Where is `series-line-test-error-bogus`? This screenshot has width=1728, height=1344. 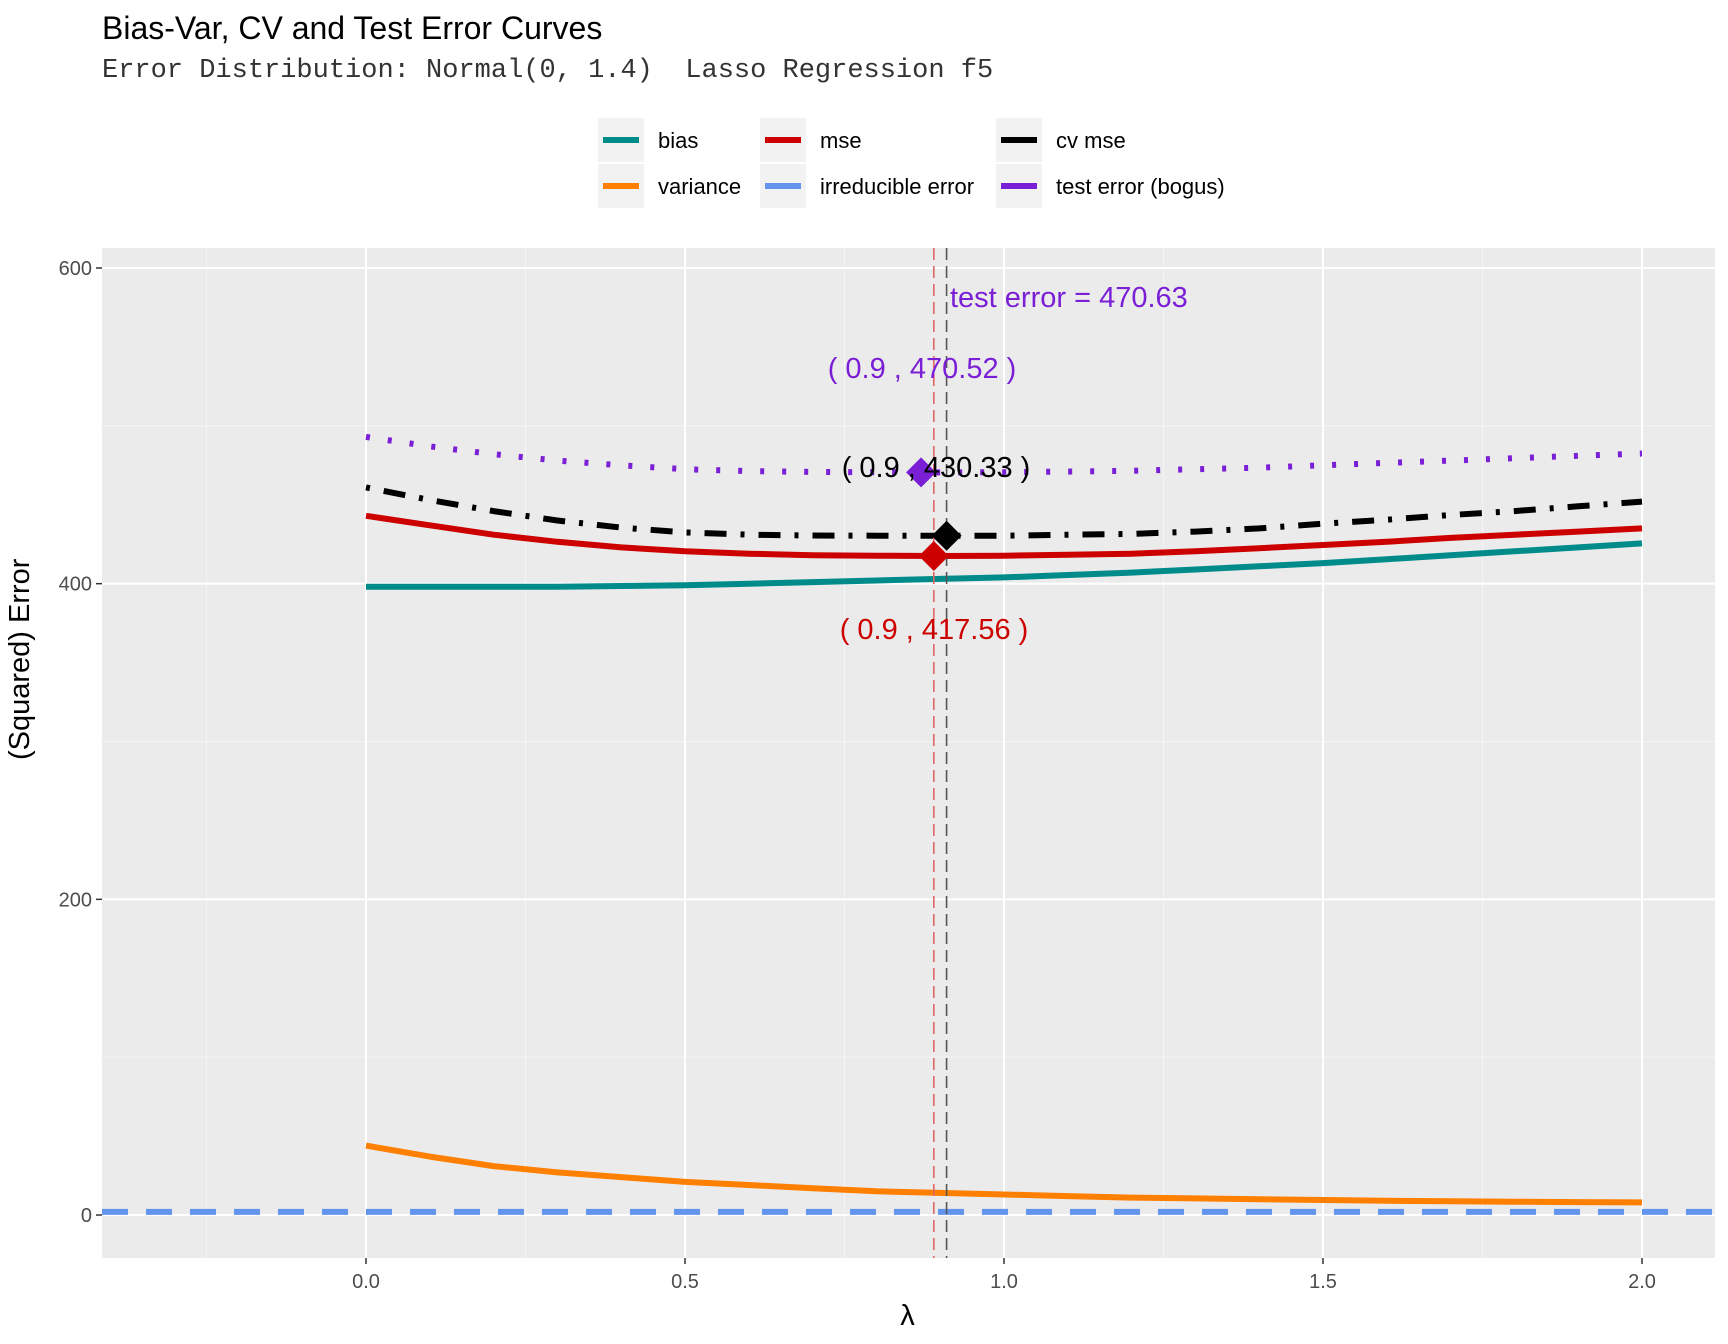
series-line-test-error-bogus is located at coordinates (1004, 454).